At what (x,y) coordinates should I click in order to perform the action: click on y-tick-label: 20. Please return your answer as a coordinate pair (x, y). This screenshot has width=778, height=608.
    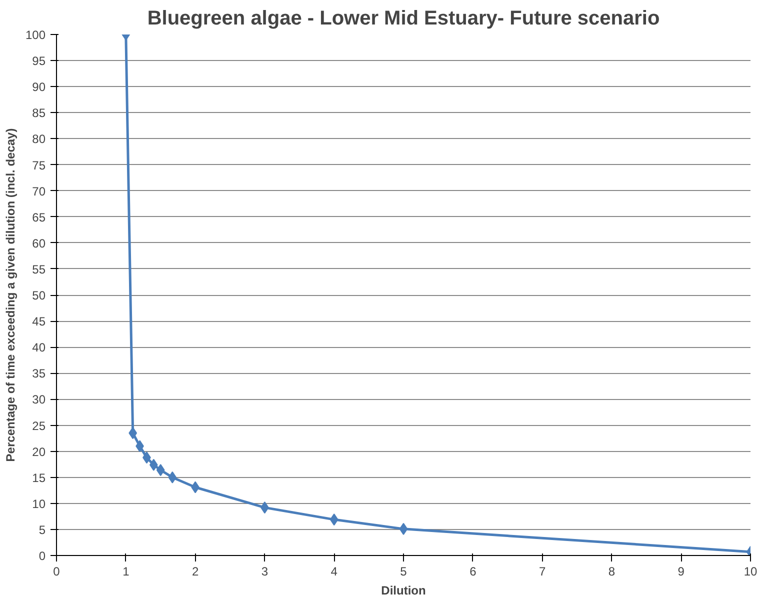
    Looking at the image, I should click on (39, 451).